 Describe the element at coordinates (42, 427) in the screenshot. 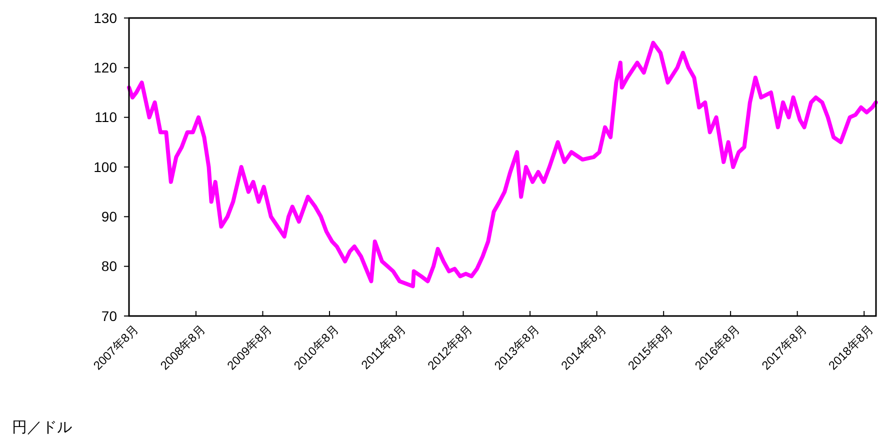

I see `y-axis-title: 円／ドル` at that location.